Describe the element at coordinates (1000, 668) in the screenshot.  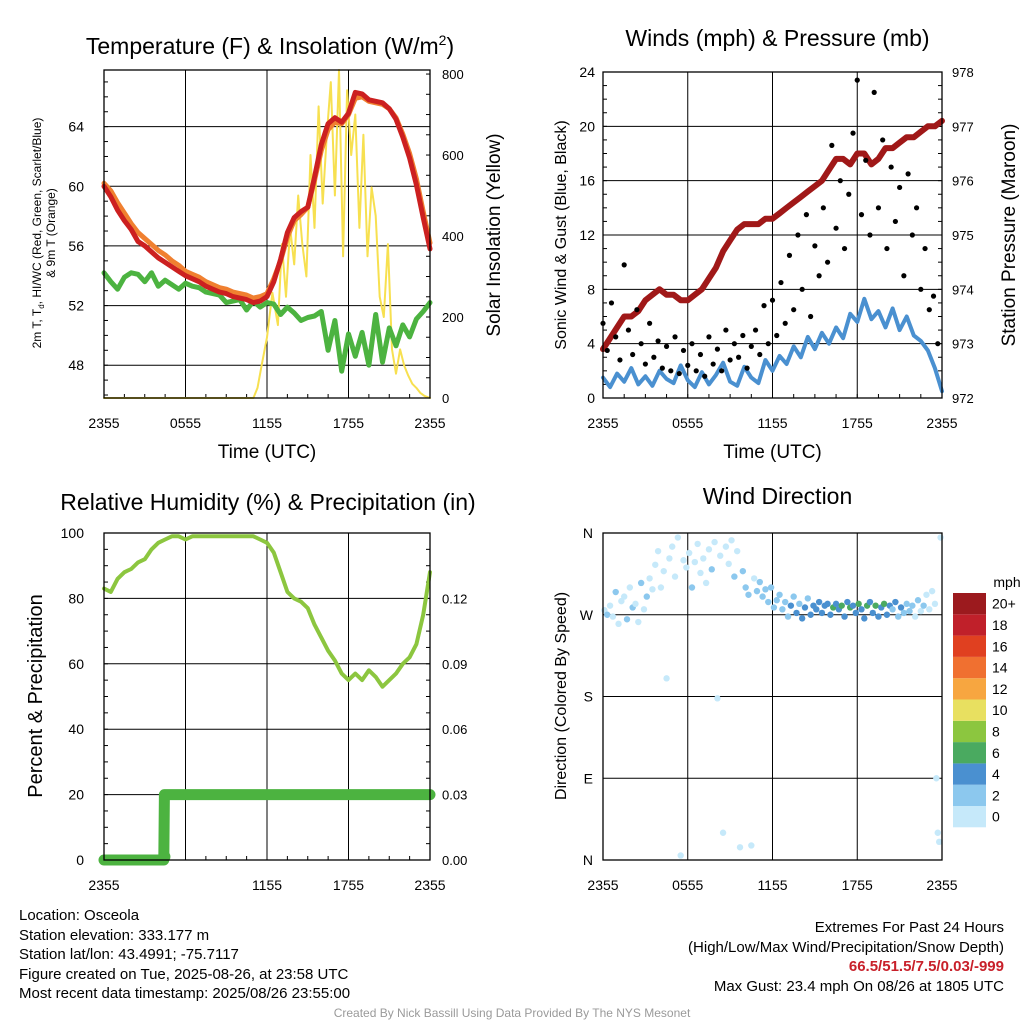
I see `colorbar-label: 14` at that location.